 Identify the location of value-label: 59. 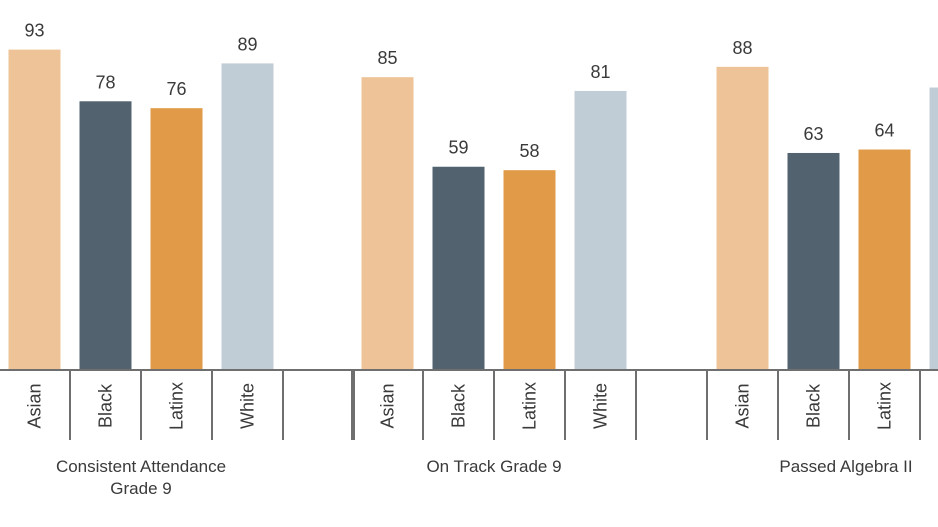
(458, 148).